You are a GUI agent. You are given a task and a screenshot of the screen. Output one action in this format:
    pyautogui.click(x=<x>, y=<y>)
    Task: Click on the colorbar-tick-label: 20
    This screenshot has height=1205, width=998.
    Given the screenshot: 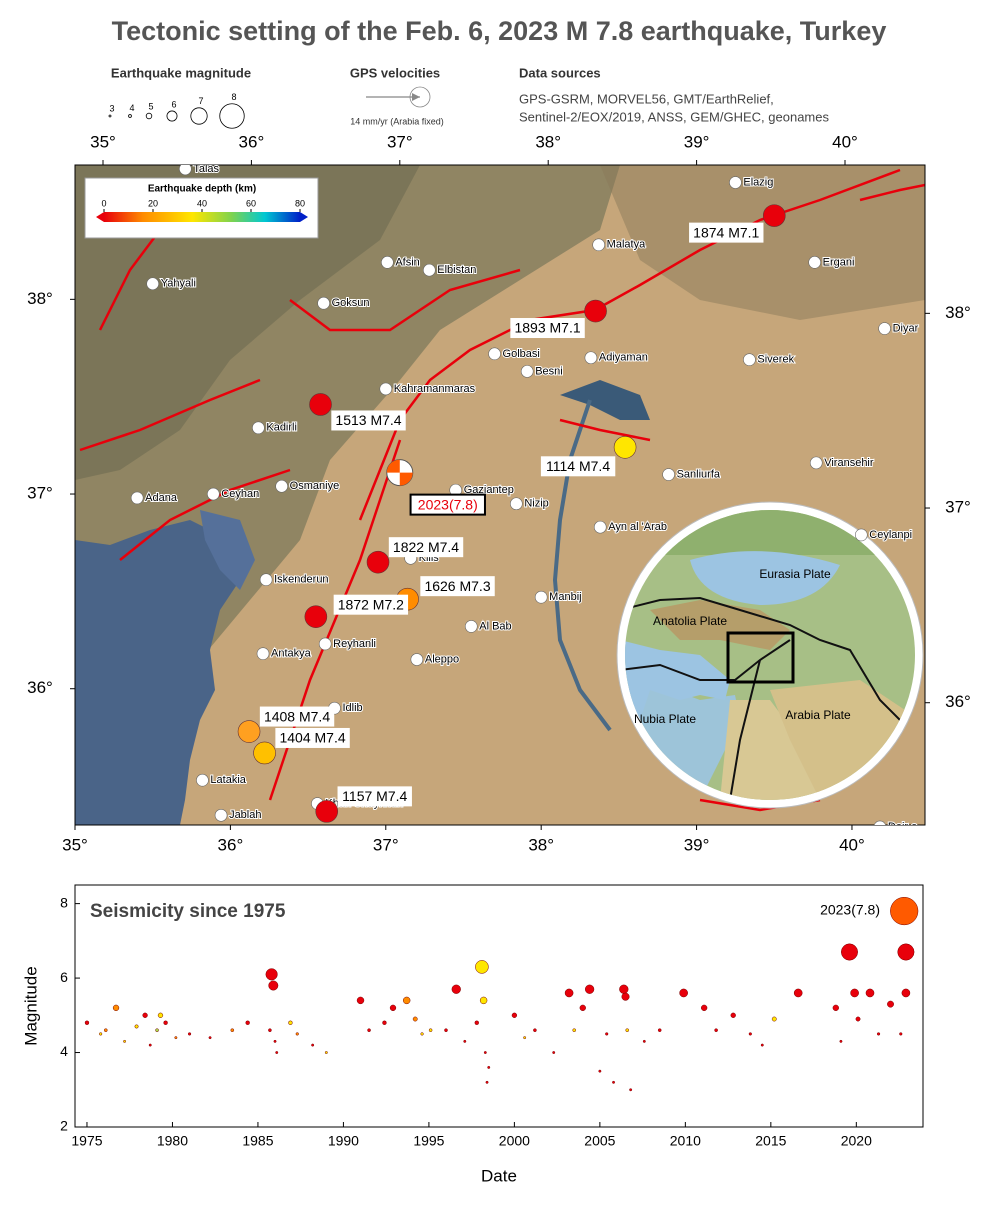 What is the action you would take?
    pyautogui.click(x=153, y=203)
    